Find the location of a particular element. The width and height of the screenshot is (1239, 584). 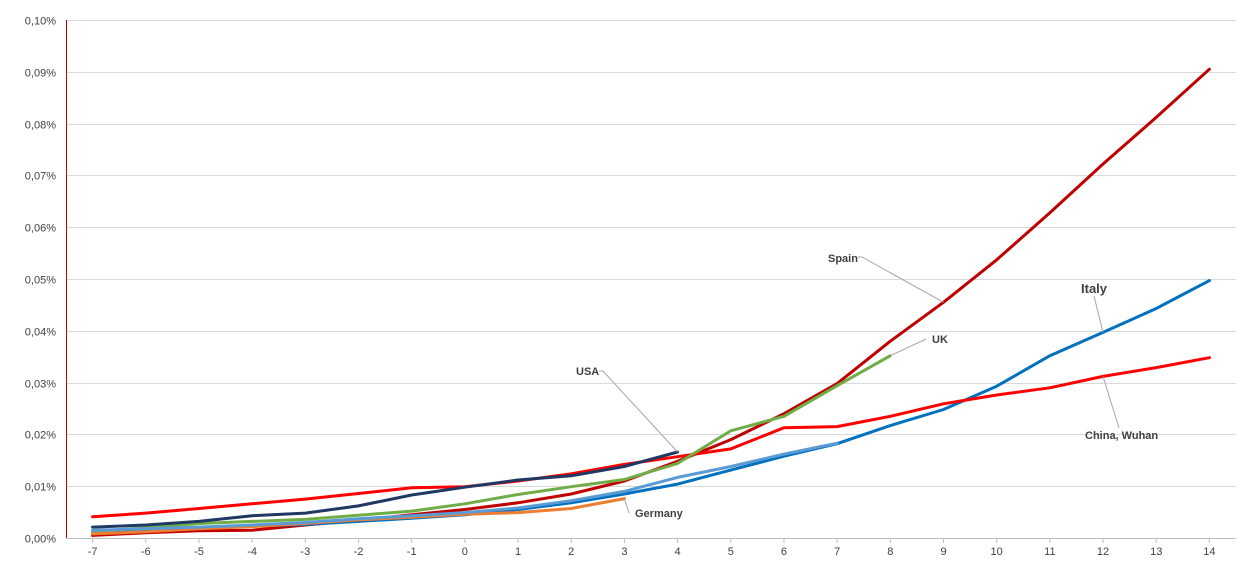

leader-line-italy is located at coordinates (1098, 314).